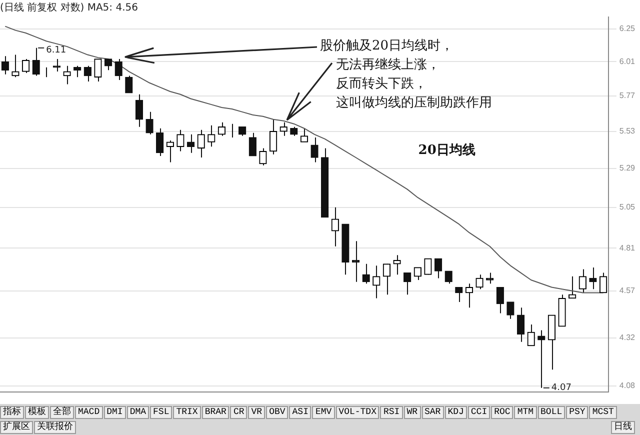  I want to click on y-tick-label: 5.29, so click(627, 168).